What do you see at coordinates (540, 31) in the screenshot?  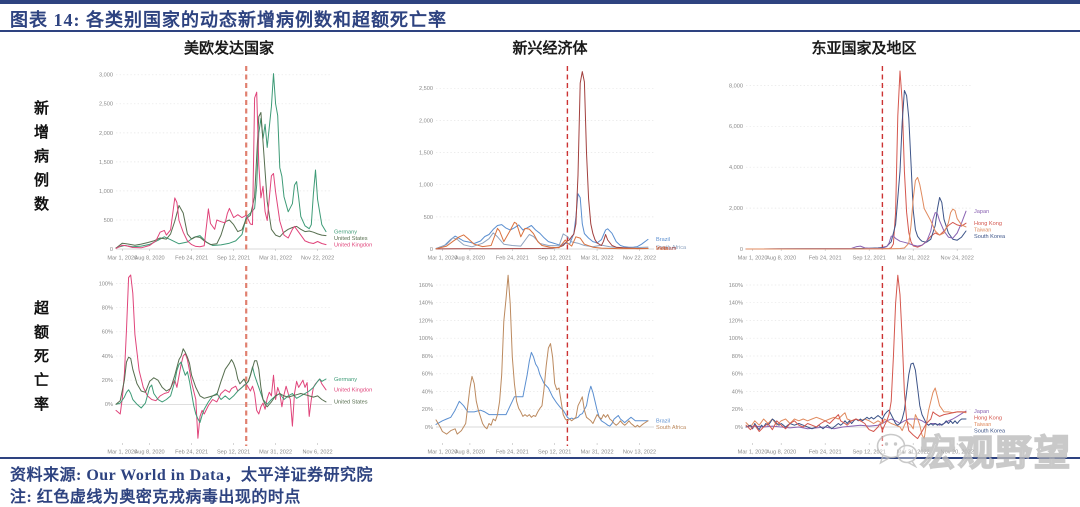 I see `header-divider-rule` at bounding box center [540, 31].